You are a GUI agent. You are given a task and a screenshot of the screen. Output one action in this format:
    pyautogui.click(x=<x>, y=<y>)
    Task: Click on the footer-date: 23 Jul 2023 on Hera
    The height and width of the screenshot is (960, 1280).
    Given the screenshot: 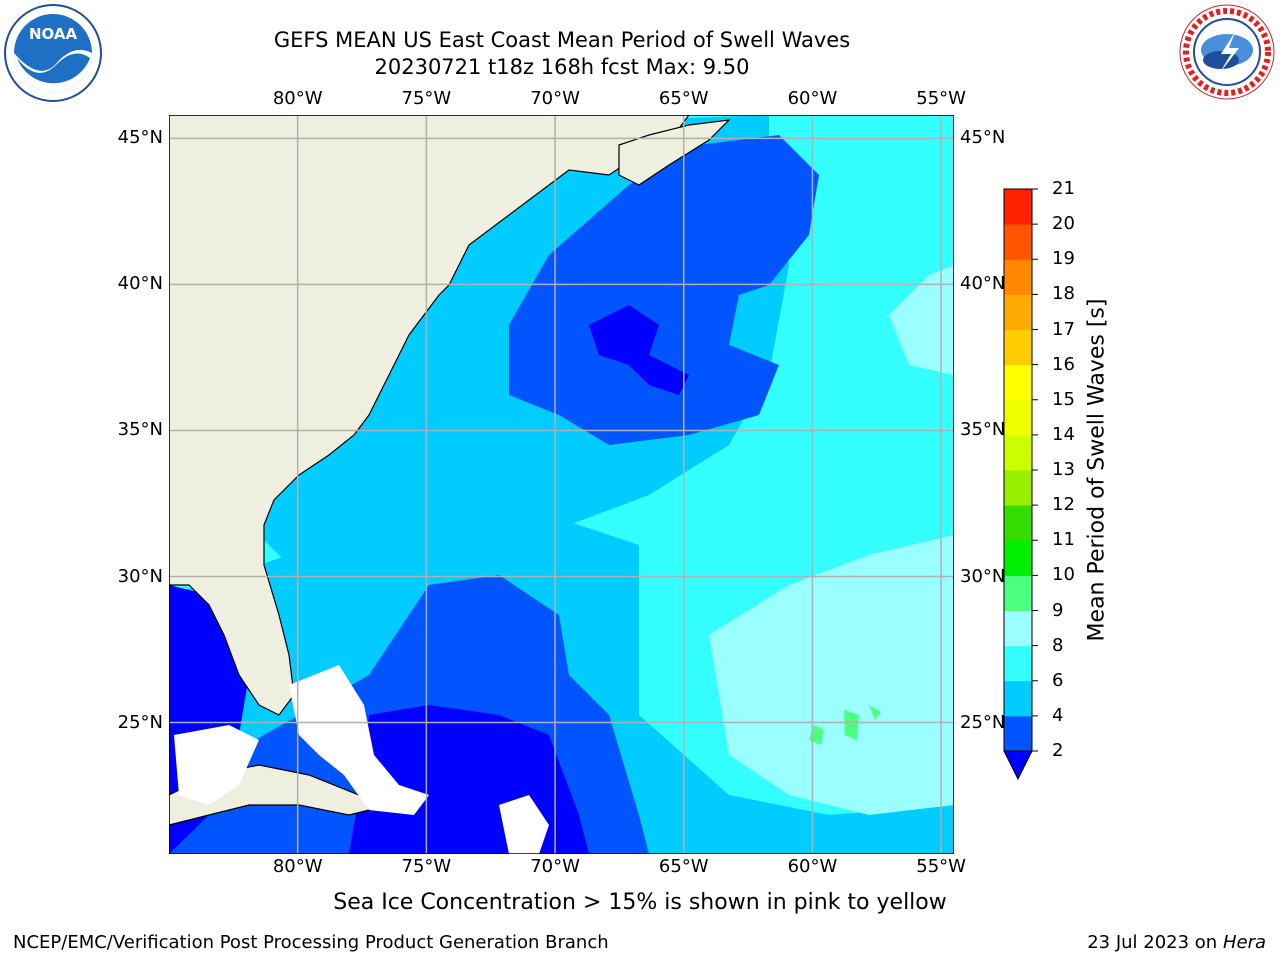 What is the action you would take?
    pyautogui.click(x=1176, y=942)
    